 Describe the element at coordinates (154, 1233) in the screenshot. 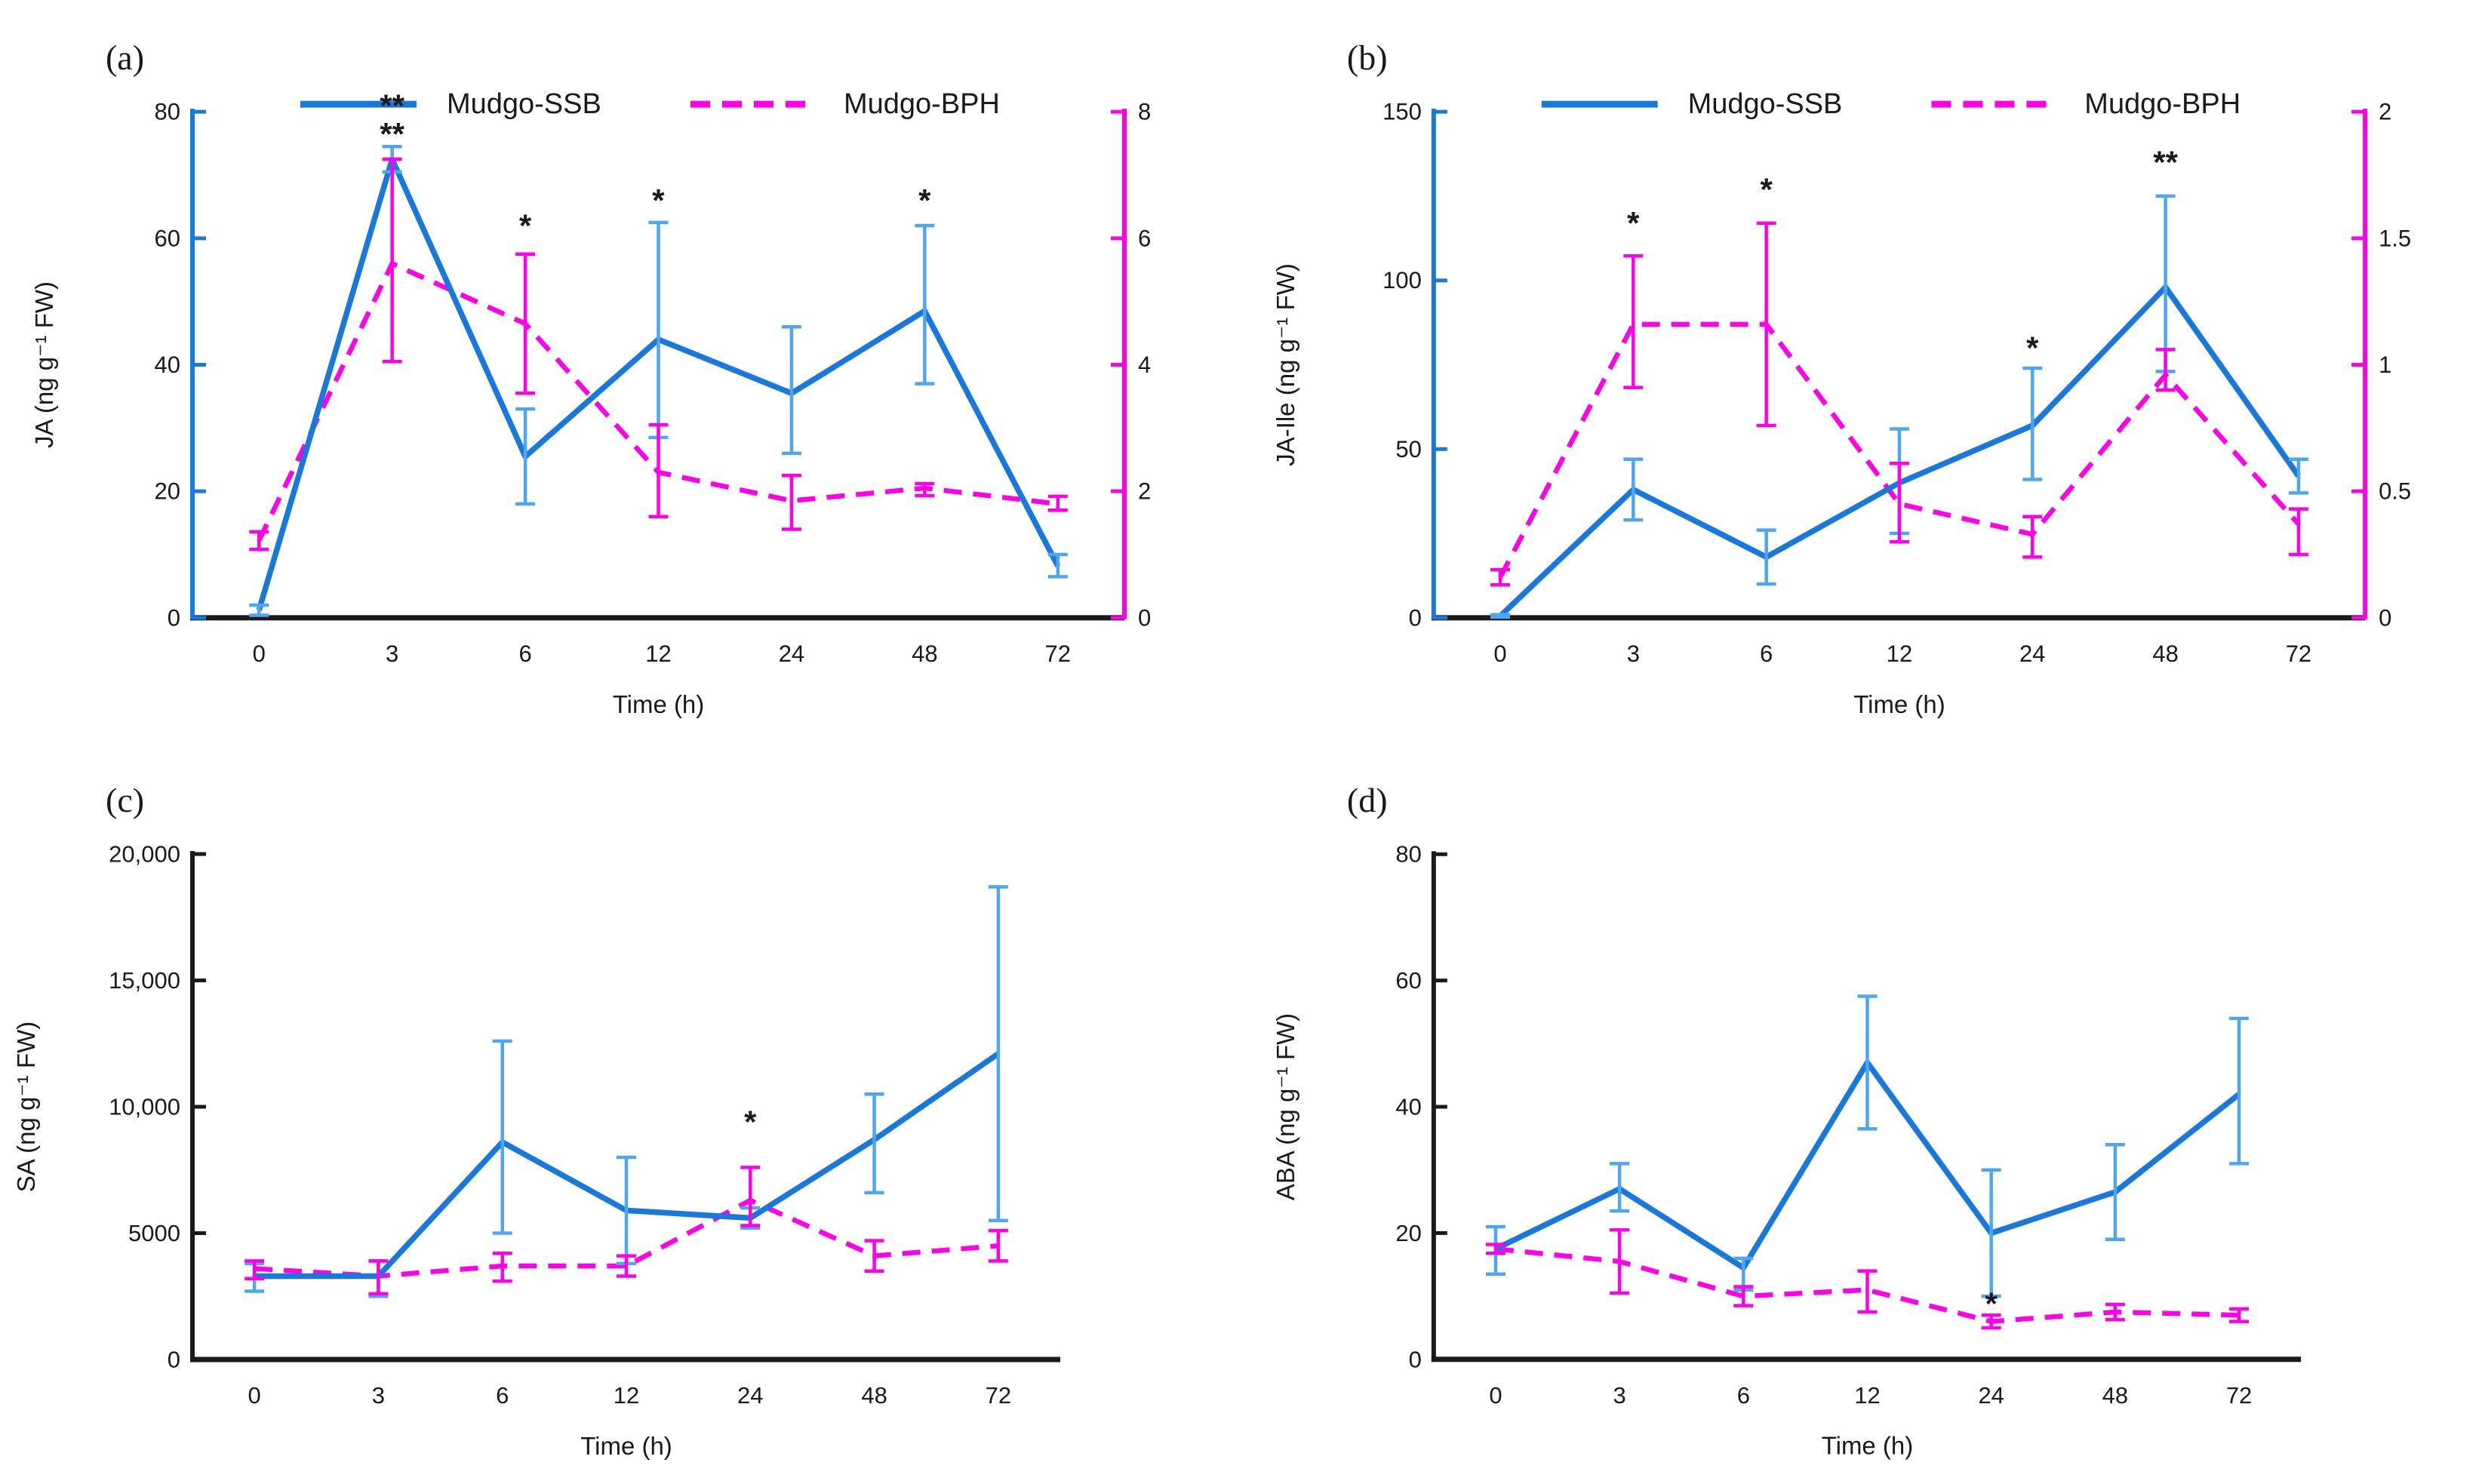

I see `y-axis-left-tick-label: 5000` at that location.